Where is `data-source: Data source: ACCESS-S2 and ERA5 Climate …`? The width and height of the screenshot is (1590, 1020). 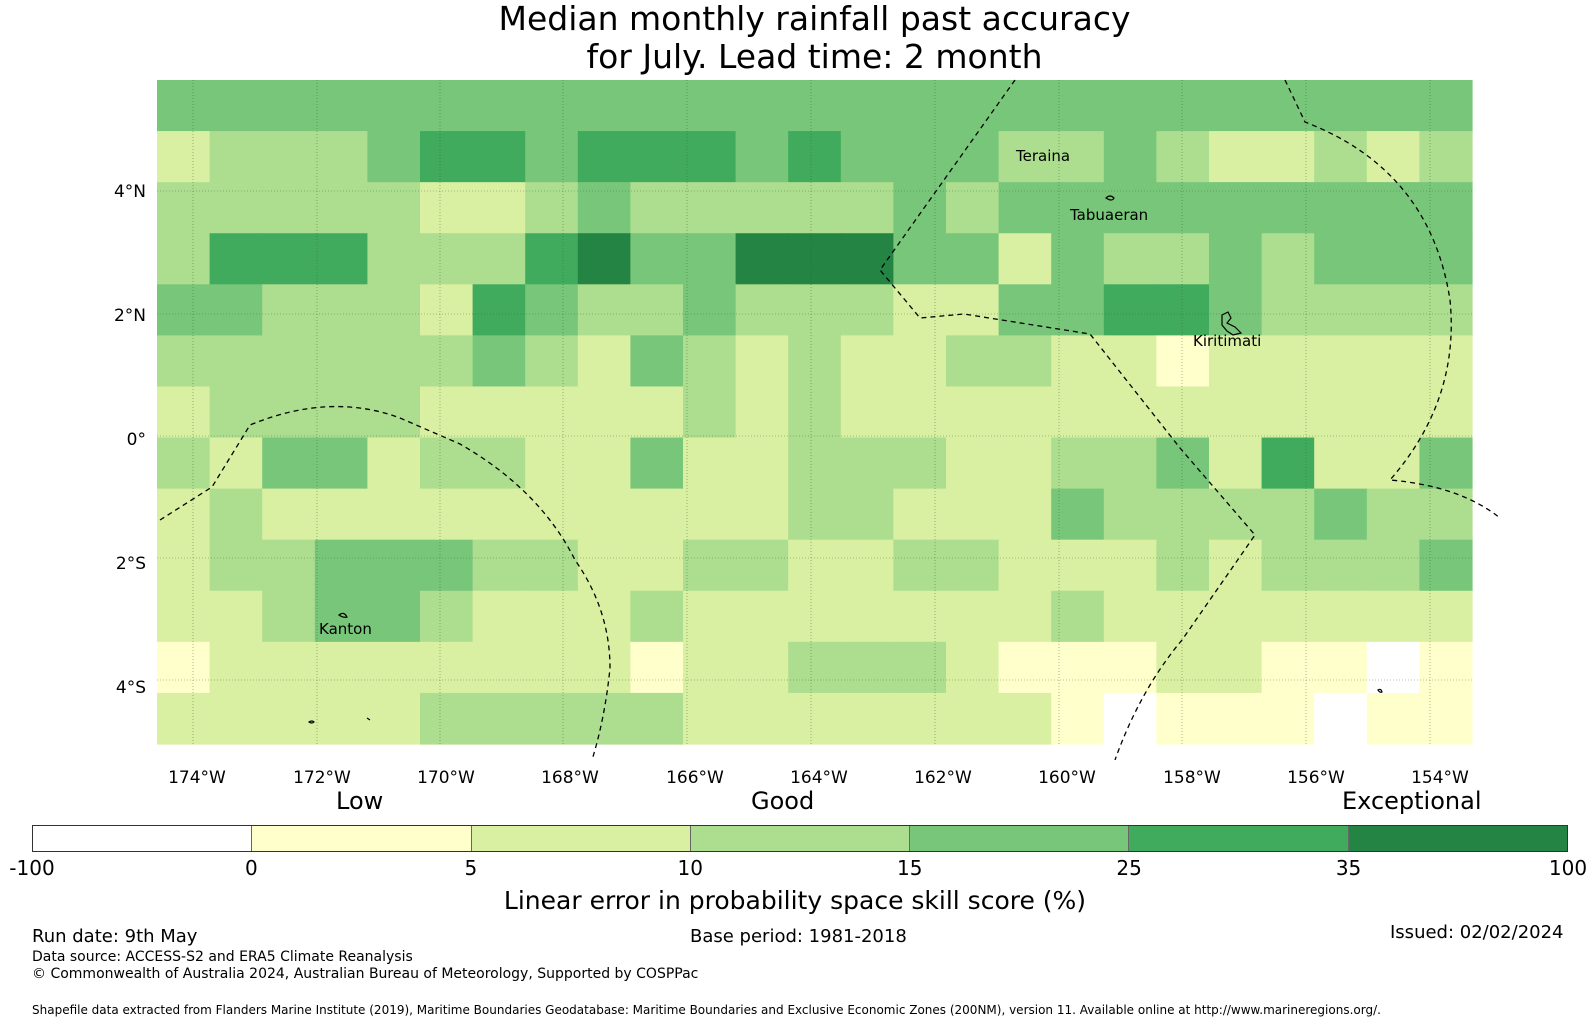 data-source: Data source: ACCESS-S2 and ERA5 Climate … is located at coordinates (222, 957).